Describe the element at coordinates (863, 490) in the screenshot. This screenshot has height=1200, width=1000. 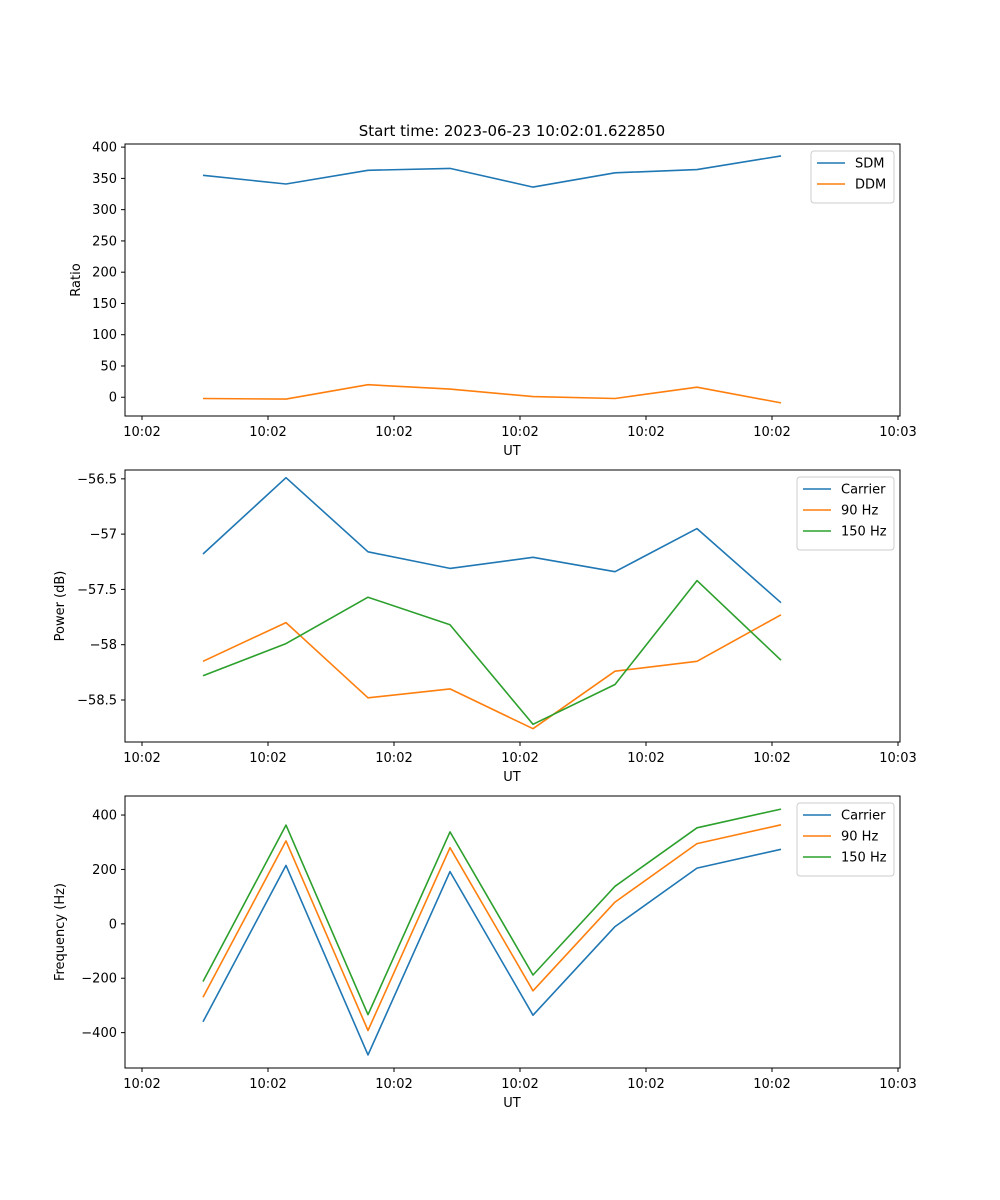
I see `power-legend-label: Carrier` at that location.